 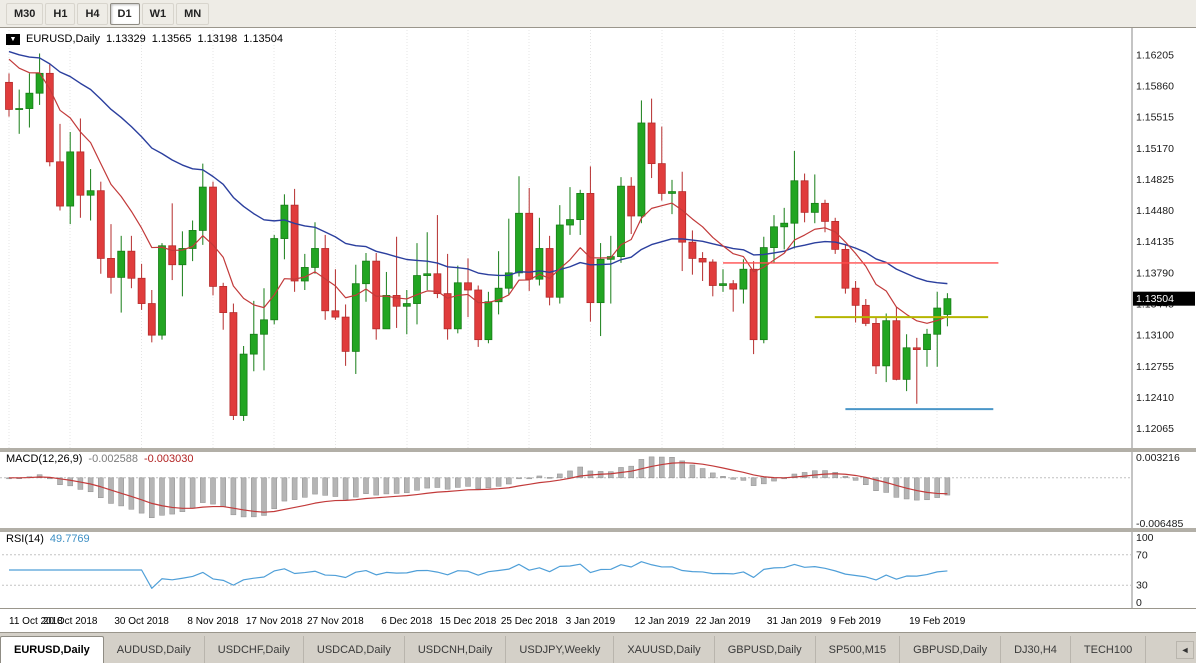 I want to click on svg-text: 1.12065, so click(x=1155, y=429).